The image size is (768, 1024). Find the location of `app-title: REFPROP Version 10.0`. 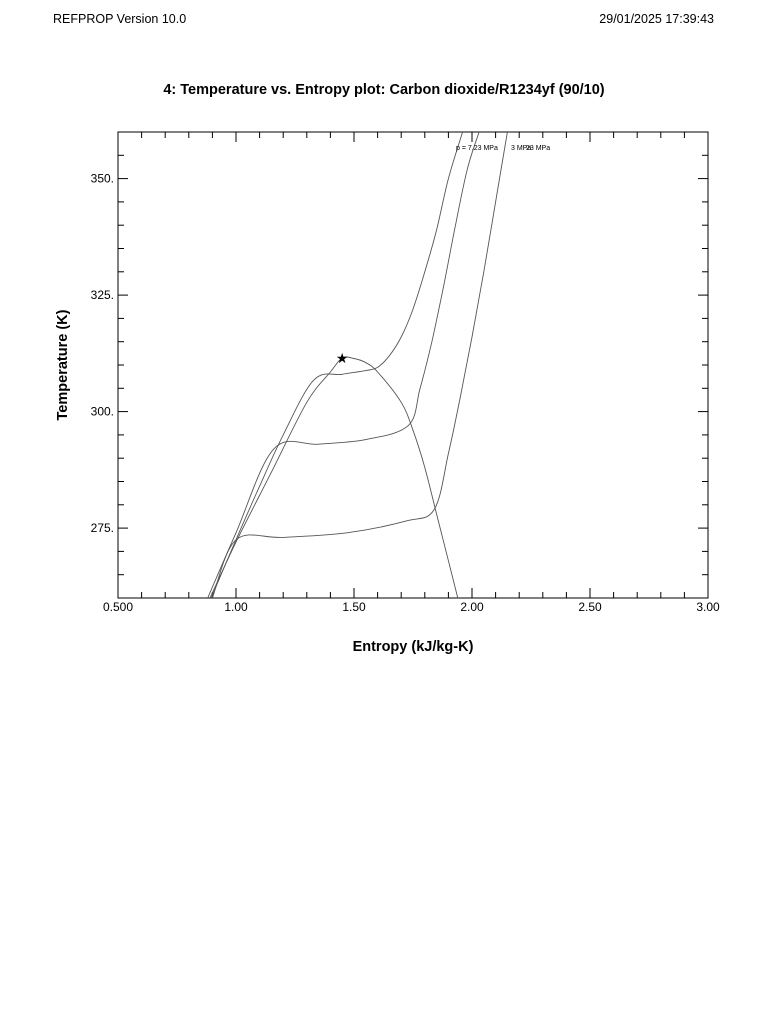

app-title: REFPROP Version 10.0 is located at coordinates (120, 19).